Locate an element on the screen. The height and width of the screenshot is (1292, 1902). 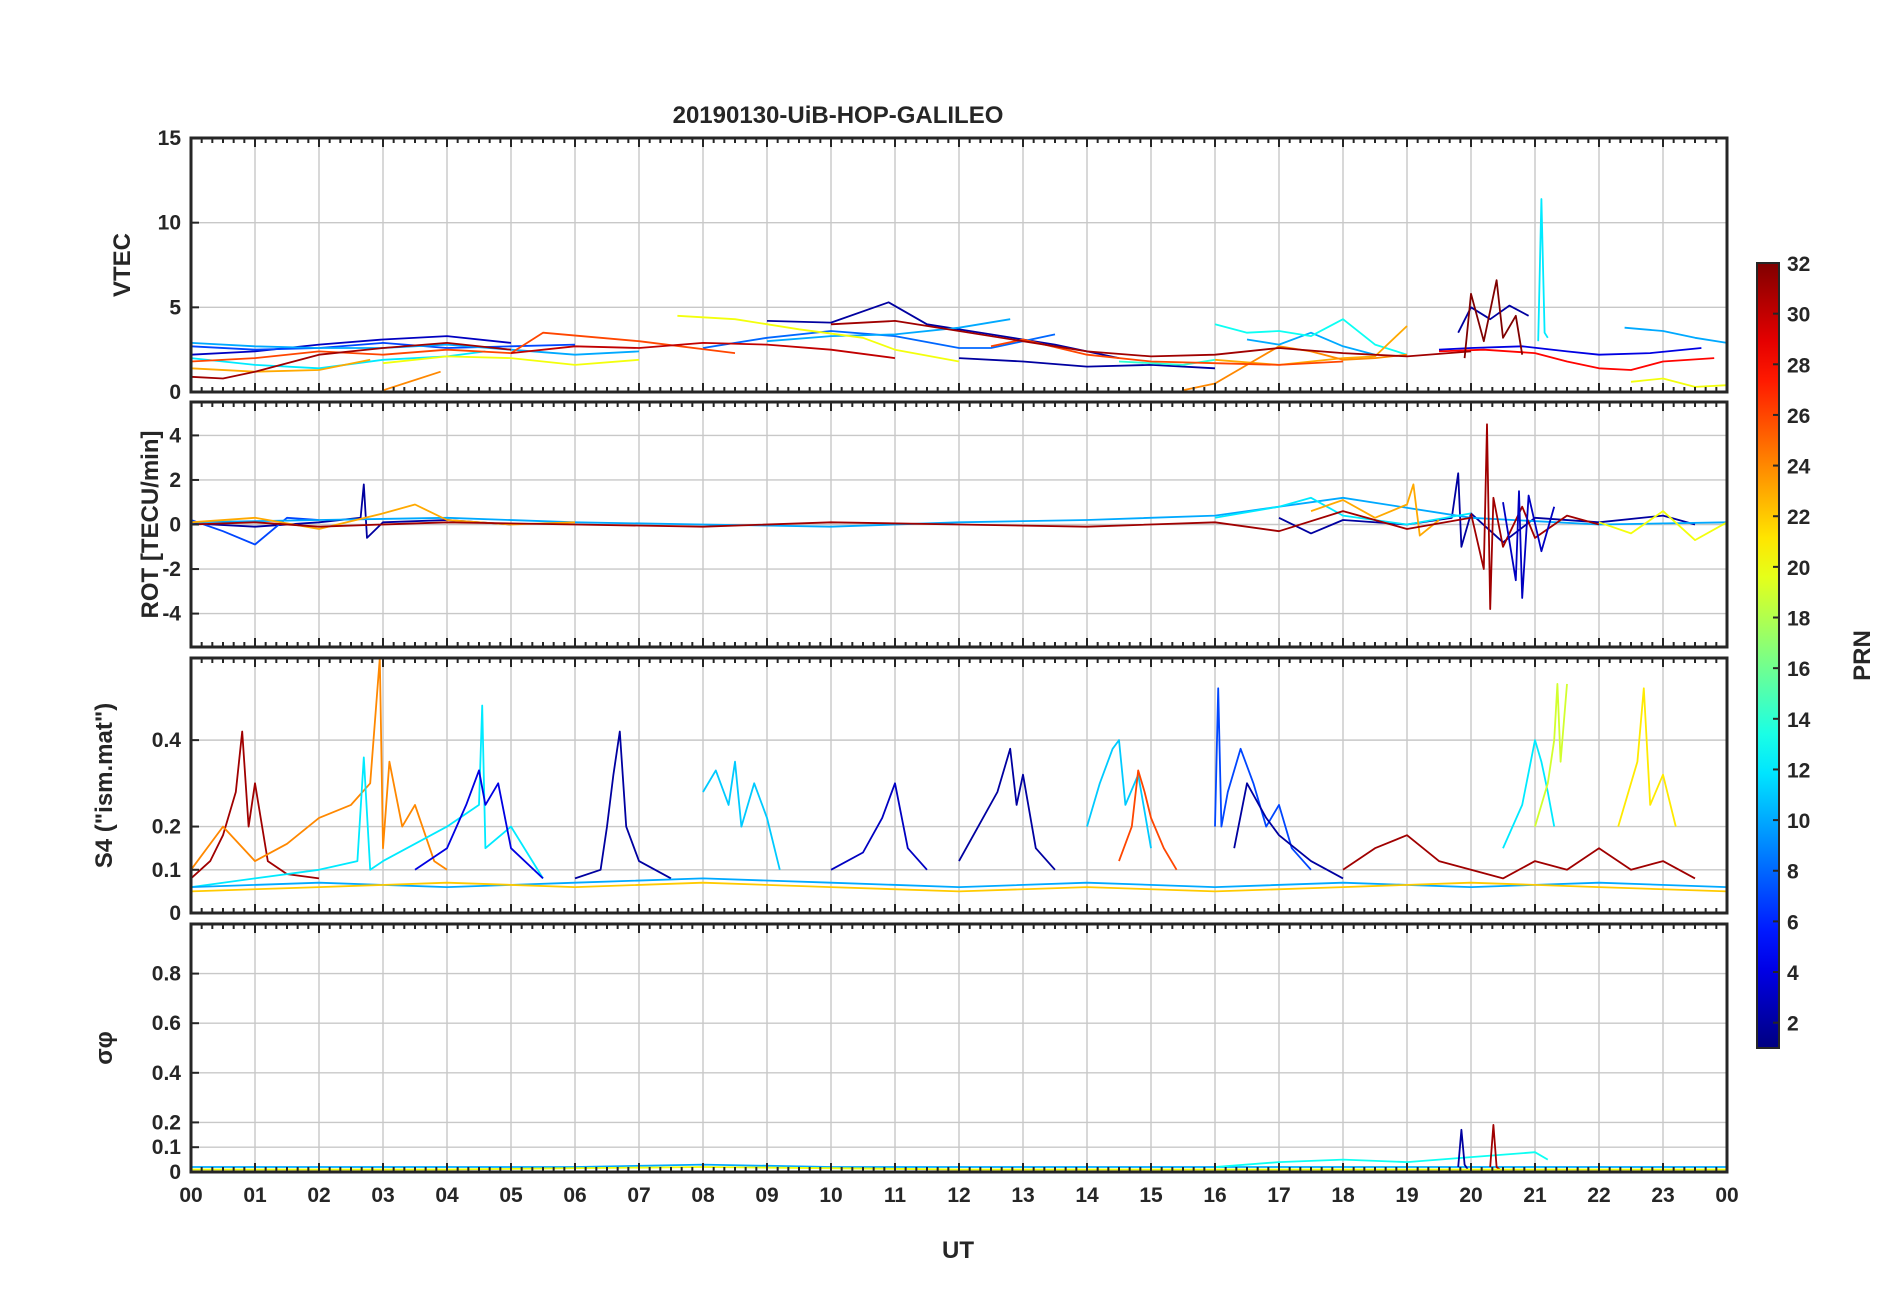
colorbar-tick-label: 10 is located at coordinates (1798, 821).